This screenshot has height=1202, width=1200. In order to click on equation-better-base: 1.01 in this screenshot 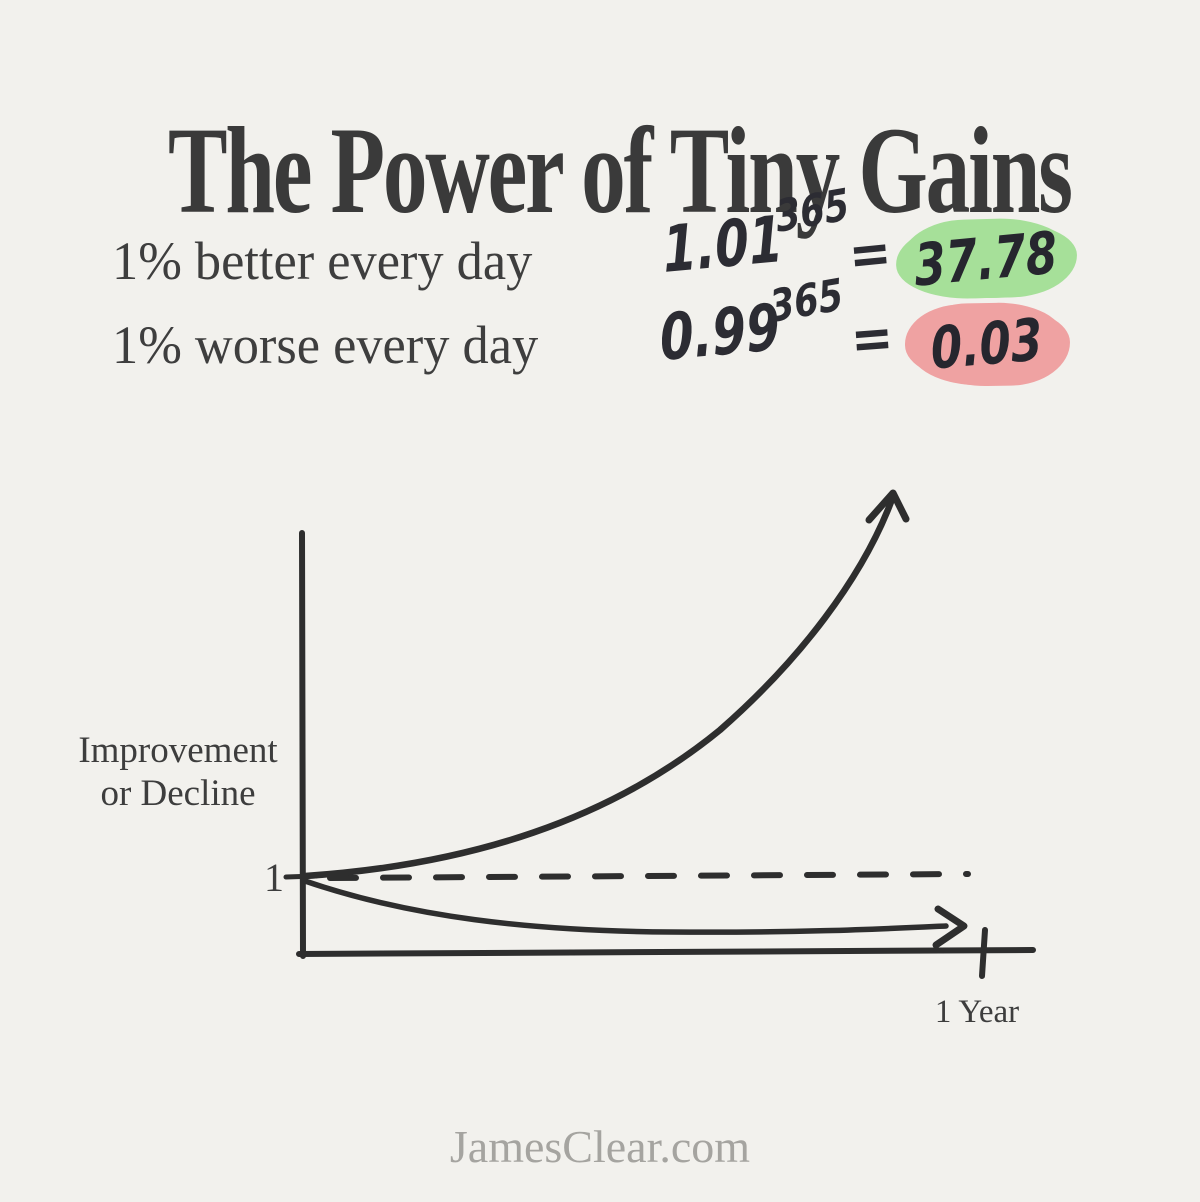, I will do `click(723, 245)`.